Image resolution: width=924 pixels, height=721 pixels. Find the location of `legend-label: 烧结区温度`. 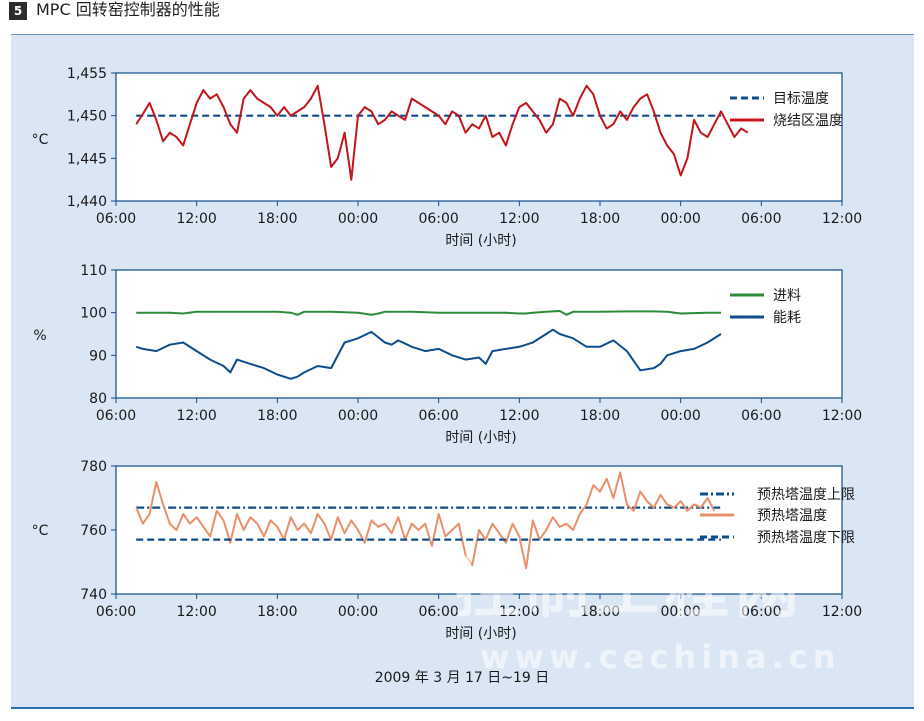

legend-label: 烧结区温度 is located at coordinates (808, 121).